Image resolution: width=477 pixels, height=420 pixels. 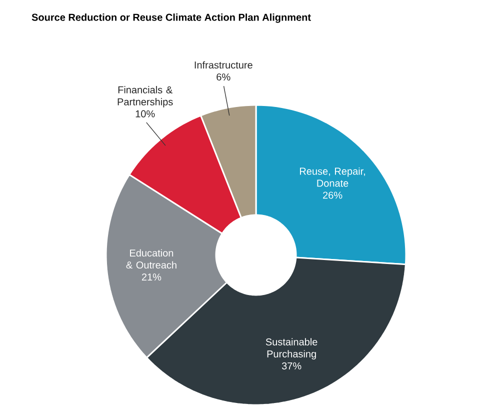 I want to click on slice-label: Sustainable Purchasing, so click(x=292, y=349).